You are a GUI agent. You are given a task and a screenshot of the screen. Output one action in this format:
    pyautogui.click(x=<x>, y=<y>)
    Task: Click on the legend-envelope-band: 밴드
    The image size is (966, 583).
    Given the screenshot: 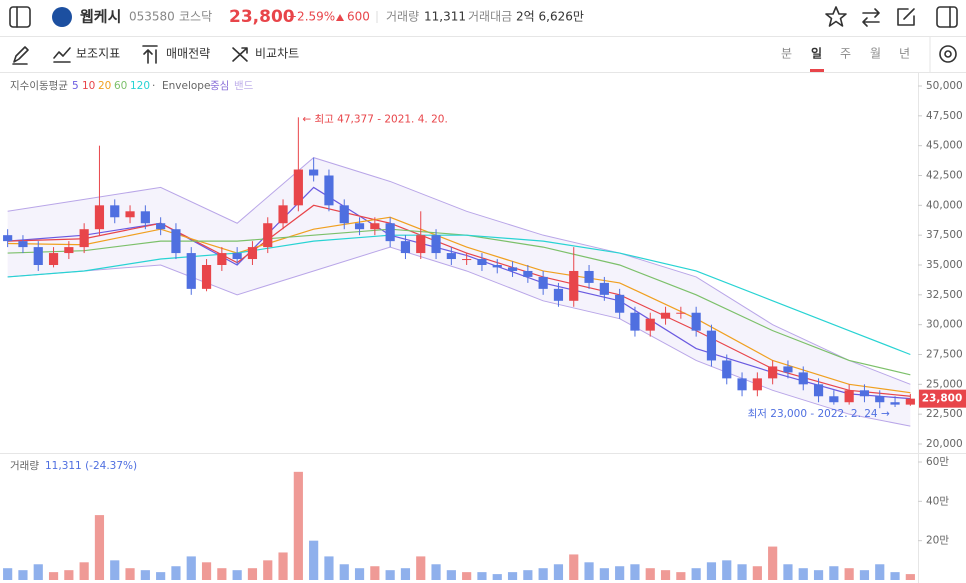 What is the action you would take?
    pyautogui.click(x=244, y=86)
    